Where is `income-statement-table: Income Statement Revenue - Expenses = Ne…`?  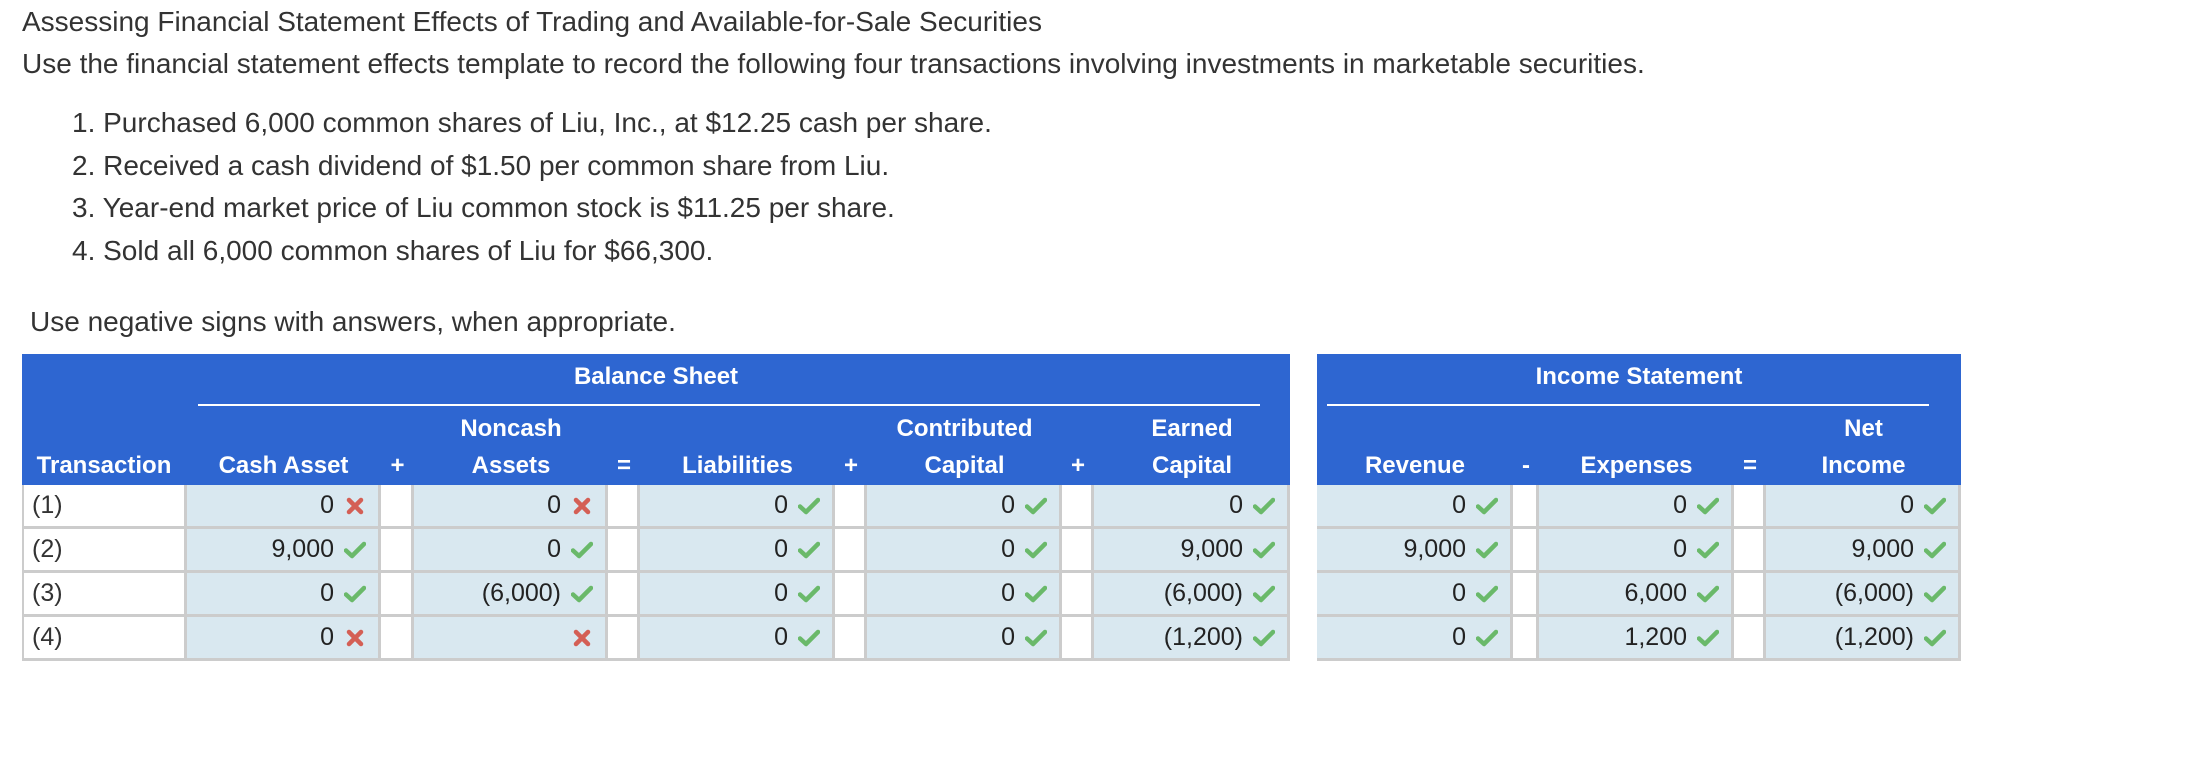
income-statement-table: Income Statement Revenue - Expenses = Ne… is located at coordinates (1639, 507).